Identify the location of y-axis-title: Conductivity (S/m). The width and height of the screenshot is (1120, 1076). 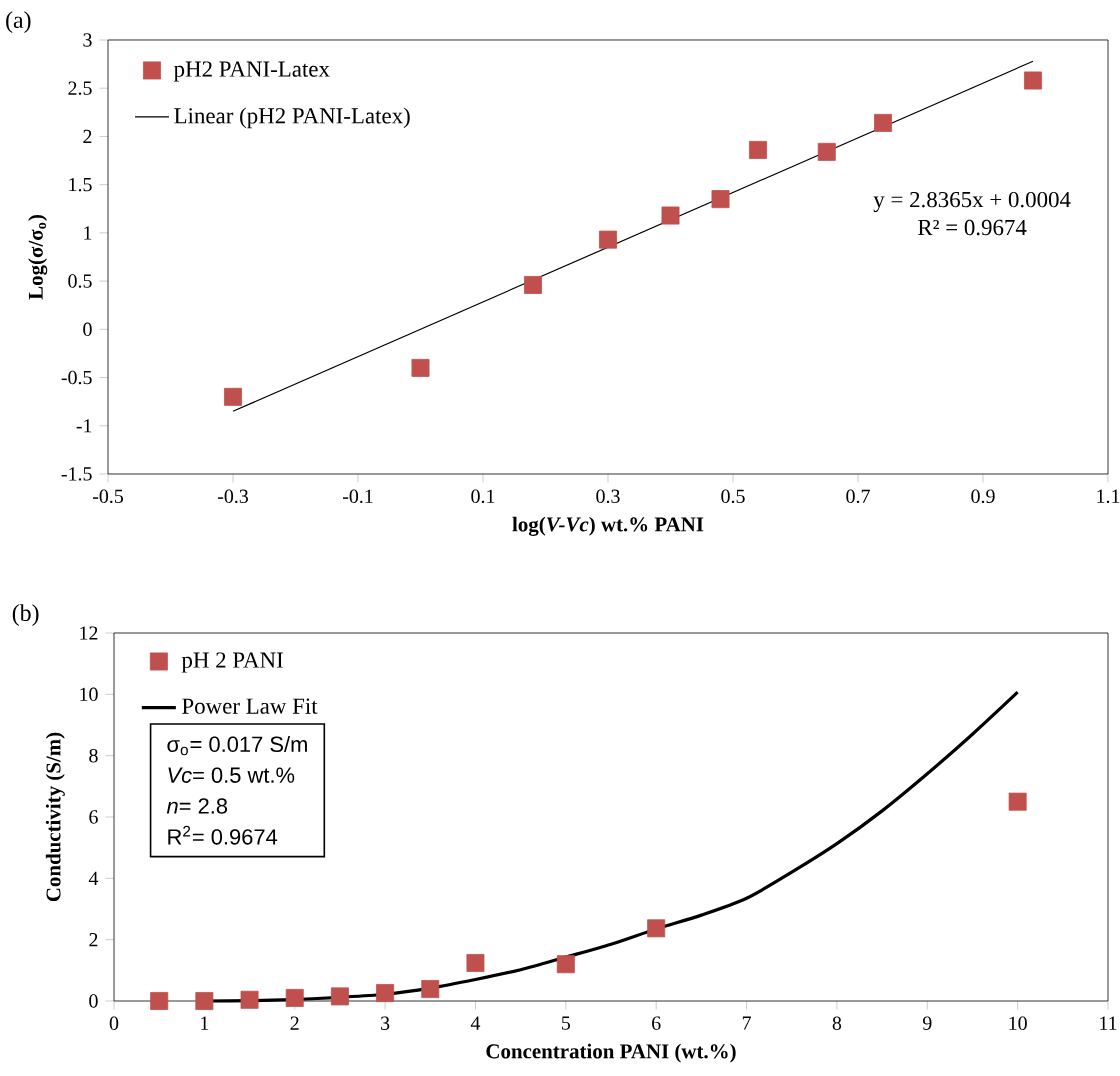
(55, 817).